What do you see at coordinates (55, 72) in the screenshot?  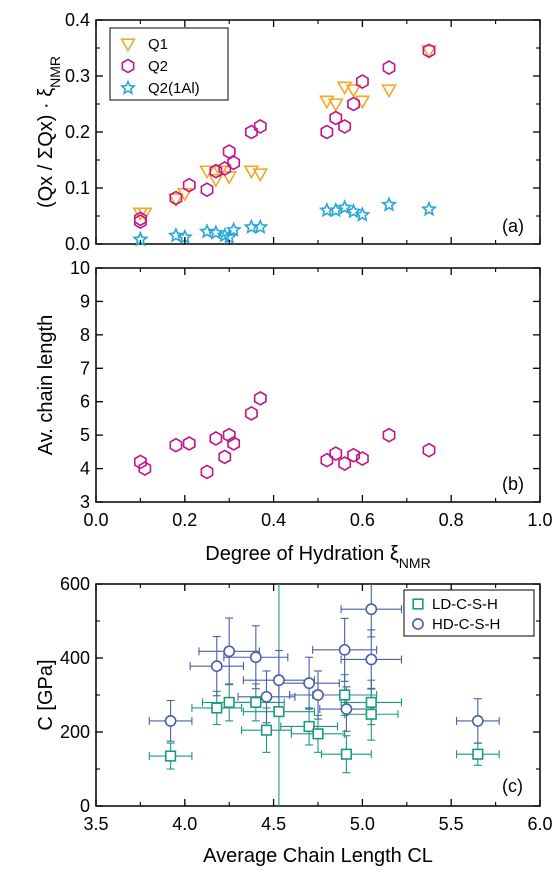 I see `panel-a-ylabel-sub: NMR` at bounding box center [55, 72].